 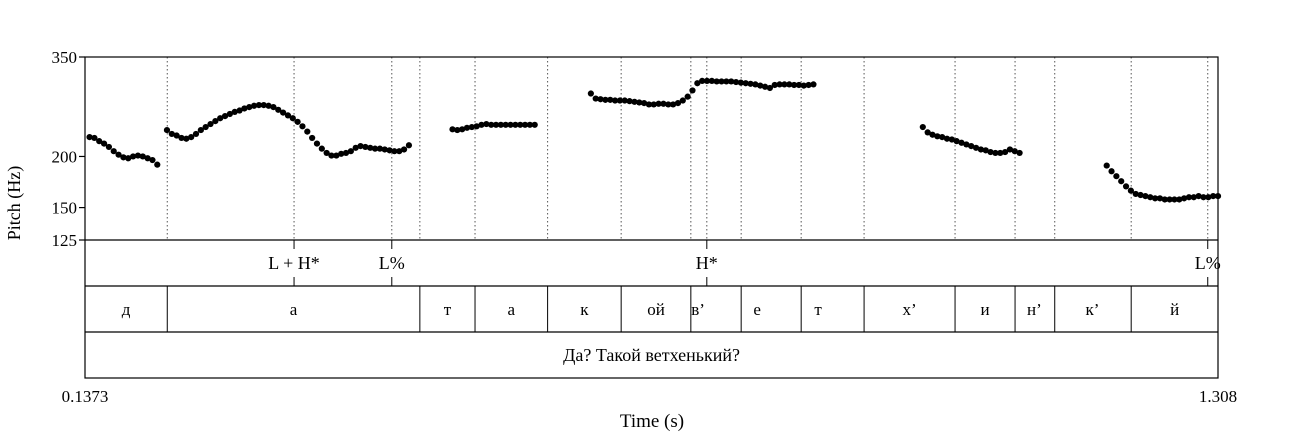 I want to click on segment-label: т, so click(x=818, y=309).